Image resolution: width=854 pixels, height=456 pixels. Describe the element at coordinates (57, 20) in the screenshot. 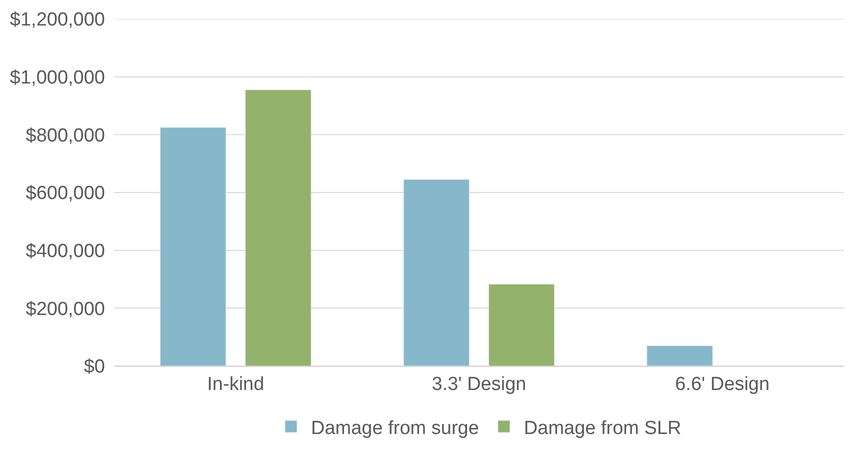

I see `y-tick-label: $1,200,000` at that location.